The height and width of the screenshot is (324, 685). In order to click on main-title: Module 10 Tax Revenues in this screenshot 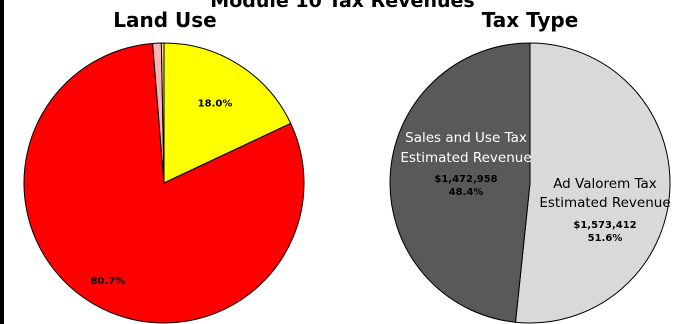, I will do `click(342, 6)`.